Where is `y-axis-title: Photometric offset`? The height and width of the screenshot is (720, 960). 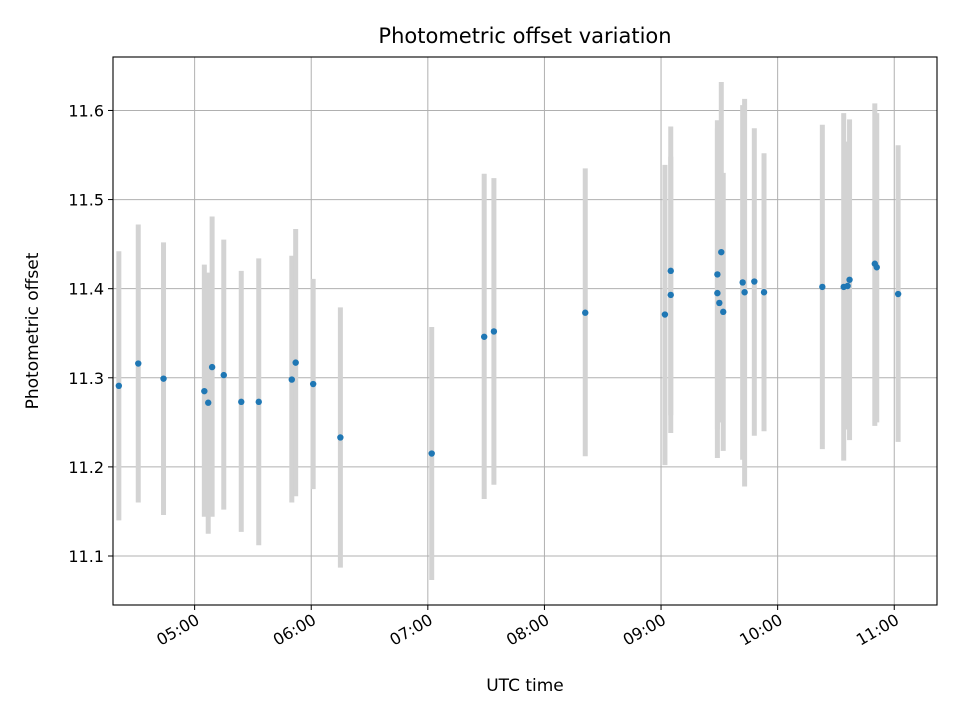
y-axis-title: Photometric offset is located at coordinates (33, 330).